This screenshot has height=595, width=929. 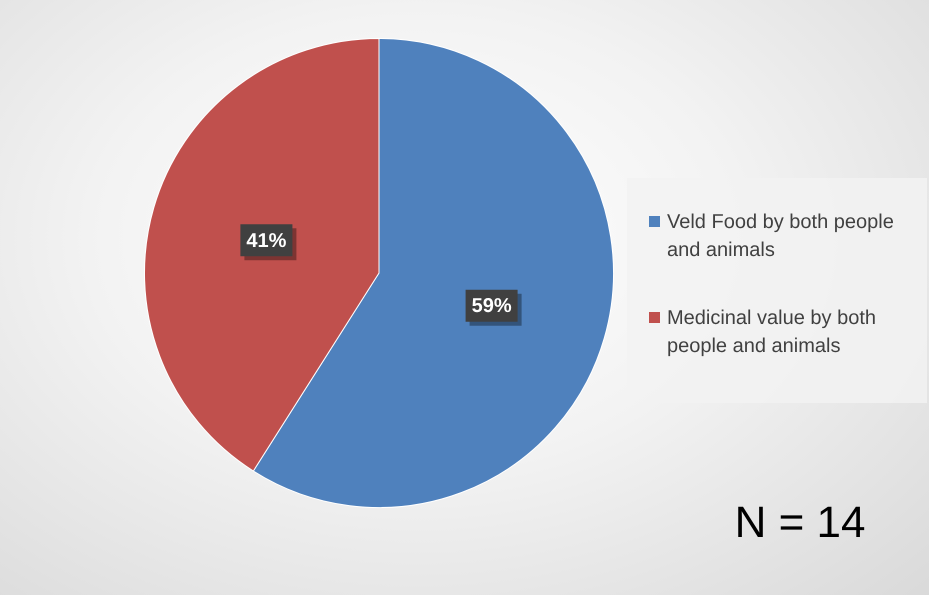 What do you see at coordinates (266, 241) in the screenshot?
I see `data-label: 41%` at bounding box center [266, 241].